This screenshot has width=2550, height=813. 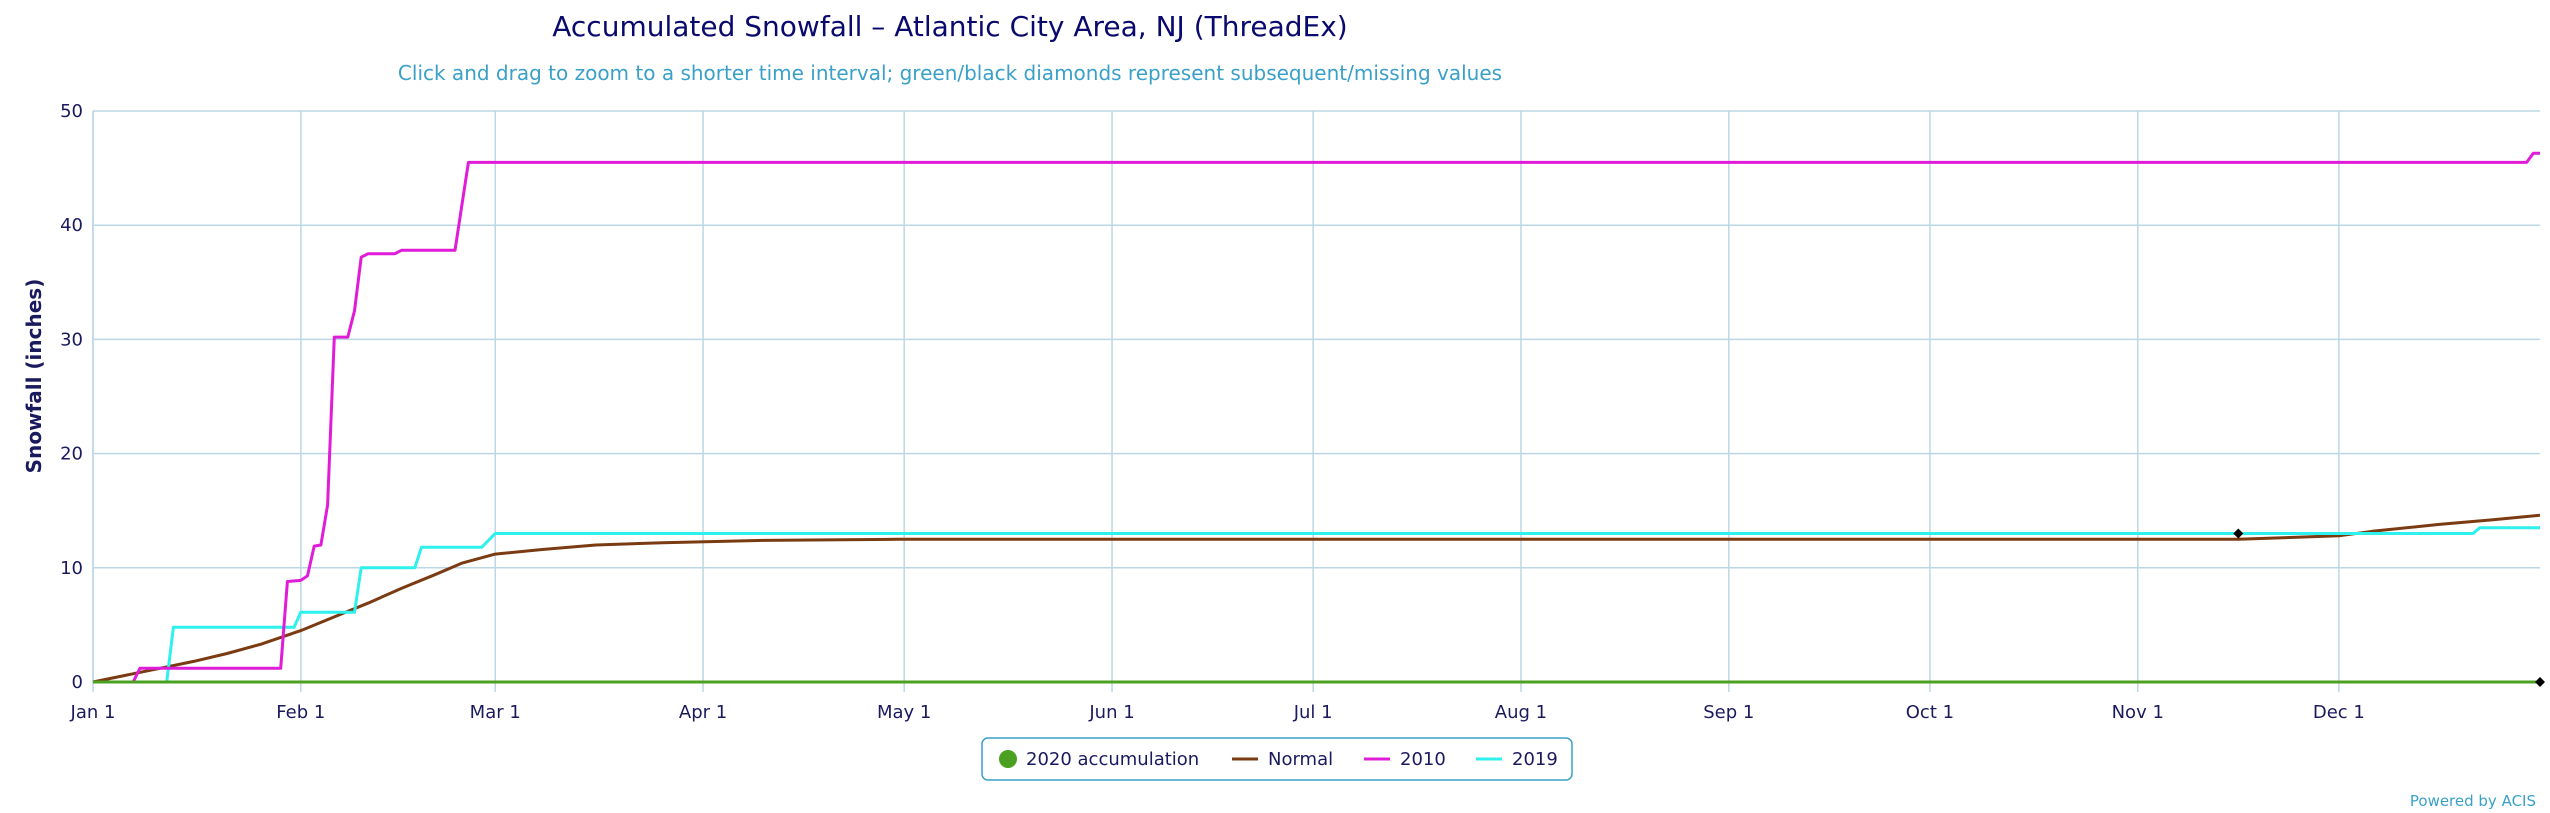 What do you see at coordinates (1521, 712) in the screenshot?
I see `x-tick-label: Aug 1` at bounding box center [1521, 712].